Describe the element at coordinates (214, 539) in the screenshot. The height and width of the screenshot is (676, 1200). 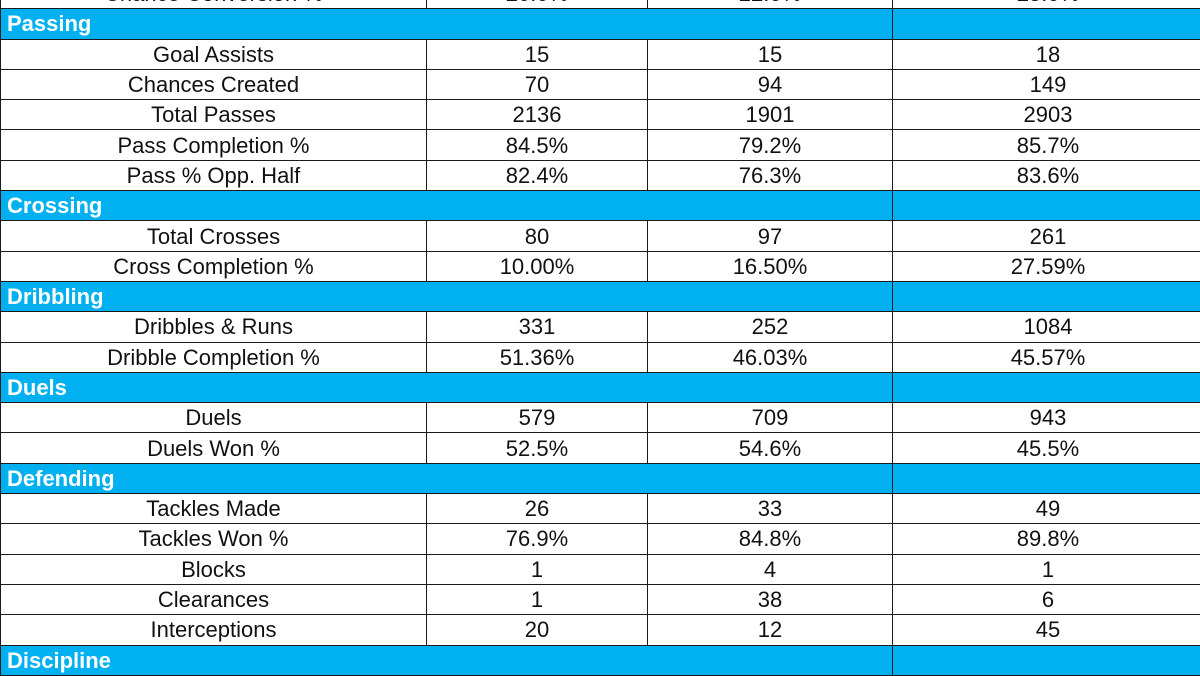
I see `row-label-cell: Tackles Won %` at that location.